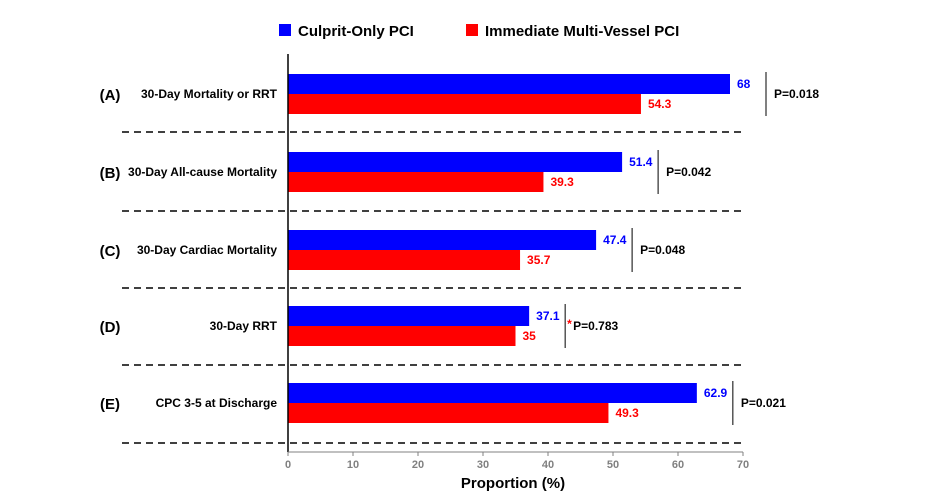 The width and height of the screenshot is (945, 492). I want to click on legend-swatch-multi-vessel, so click(472, 30).